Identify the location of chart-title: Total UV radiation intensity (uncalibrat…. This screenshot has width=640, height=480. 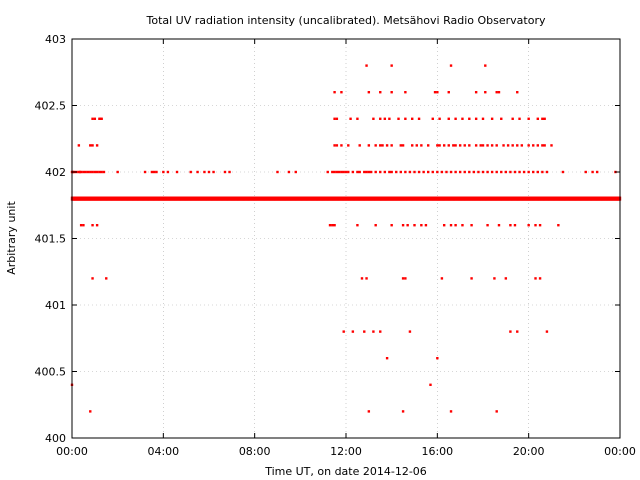
(346, 20).